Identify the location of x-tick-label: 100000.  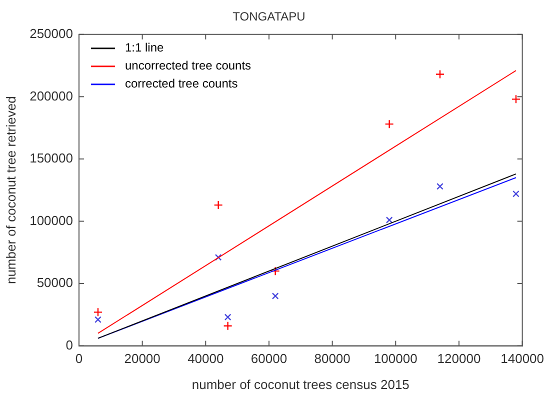
(396, 358).